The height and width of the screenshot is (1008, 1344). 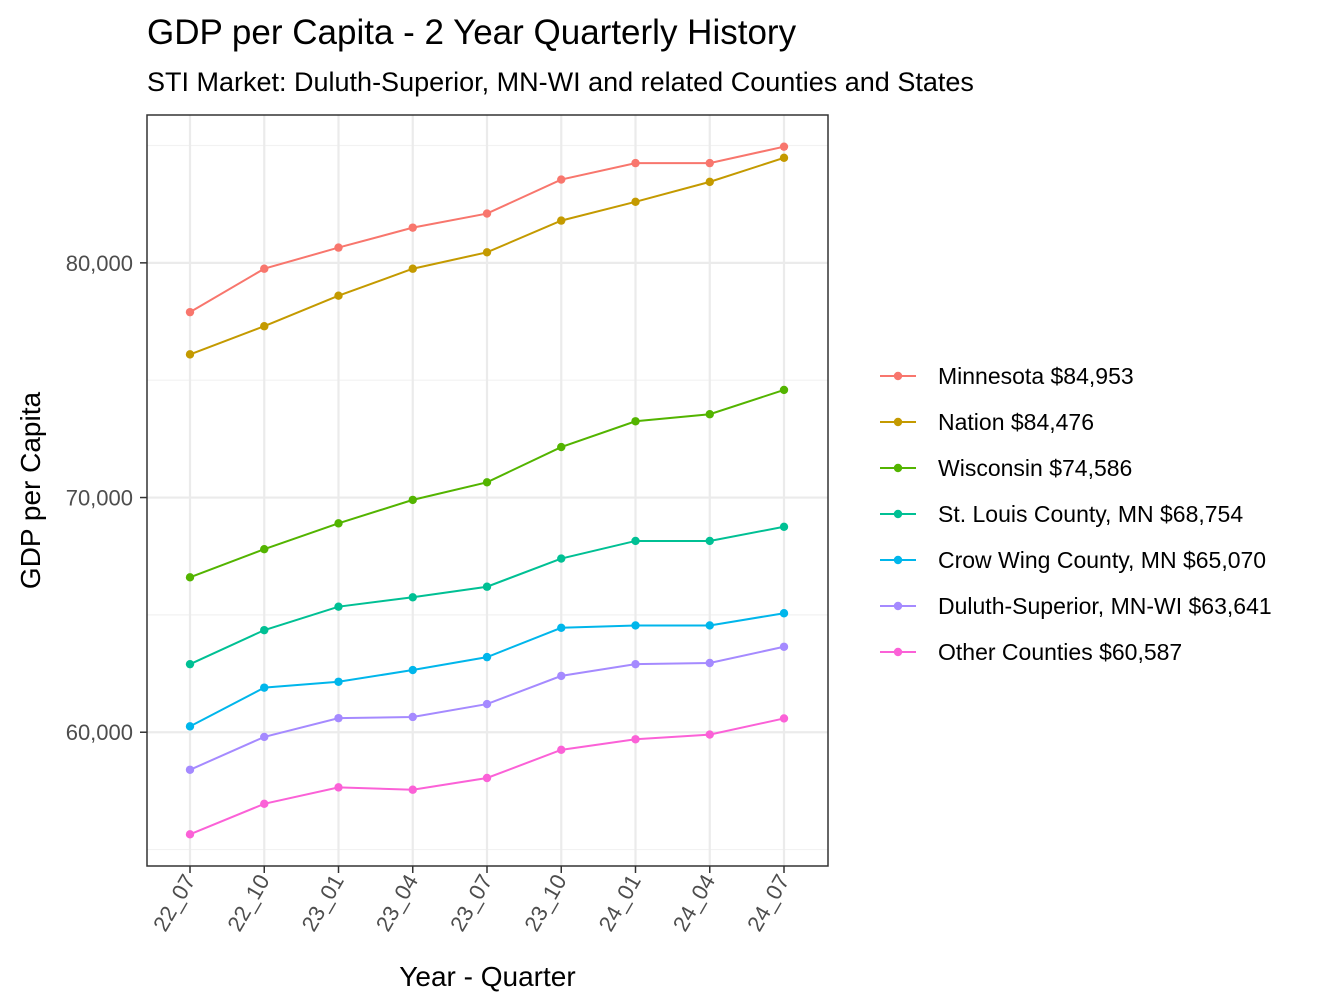 What do you see at coordinates (248, 902) in the screenshot?
I see `x-tick-label: 22_10` at bounding box center [248, 902].